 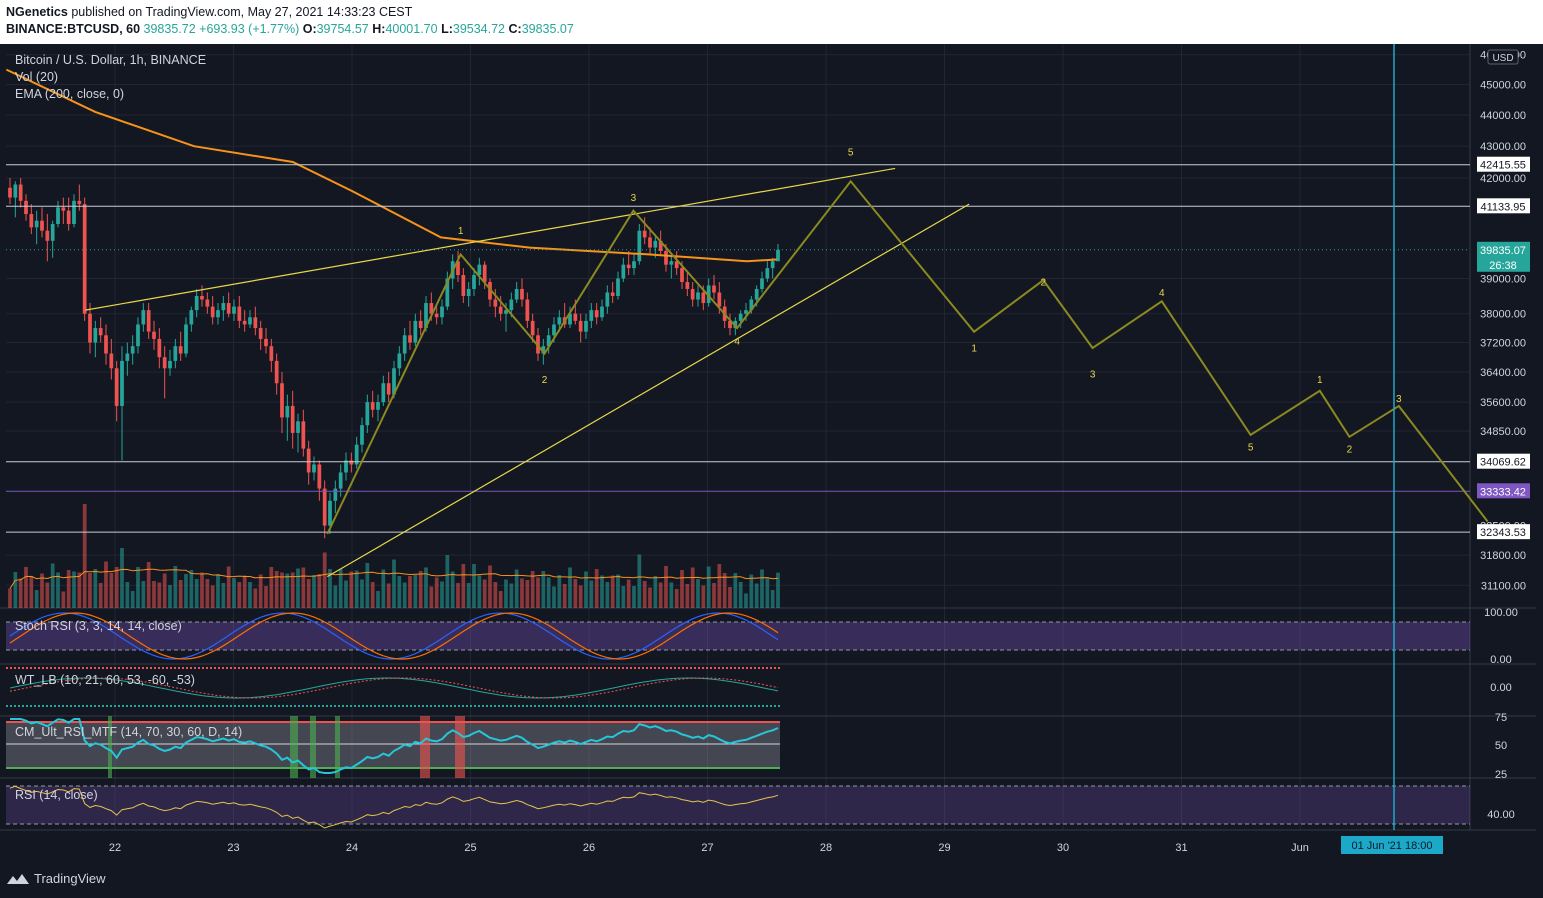 I want to click on indicator-axis-tick: 40.00, so click(x=1501, y=815).